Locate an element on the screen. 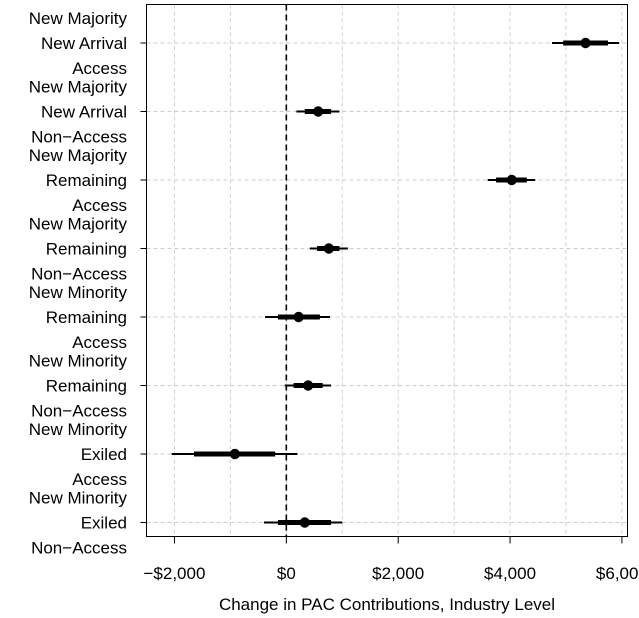  x-tick-label: $2,000 is located at coordinates (398, 573).